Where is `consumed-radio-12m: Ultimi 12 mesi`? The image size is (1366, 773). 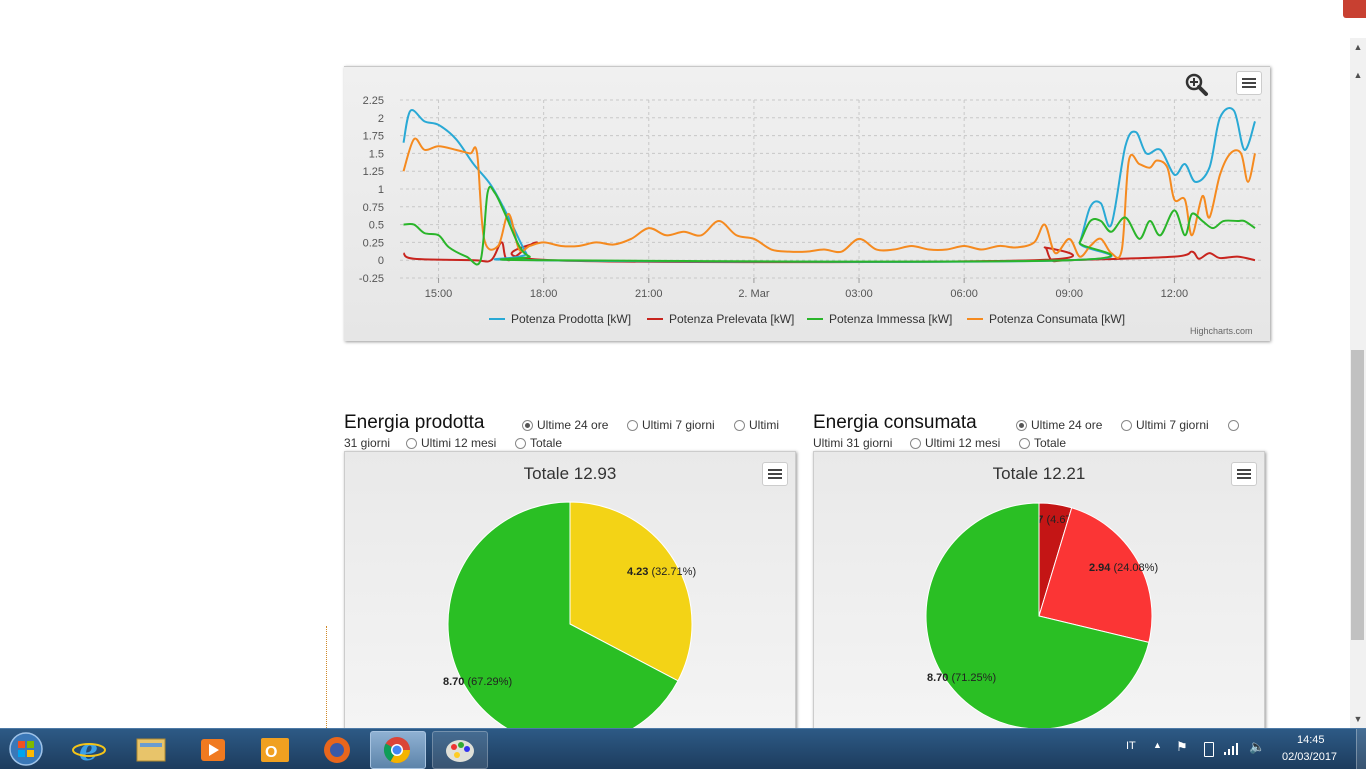
consumed-radio-12m: Ultimi 12 mesi is located at coordinates (955, 443).